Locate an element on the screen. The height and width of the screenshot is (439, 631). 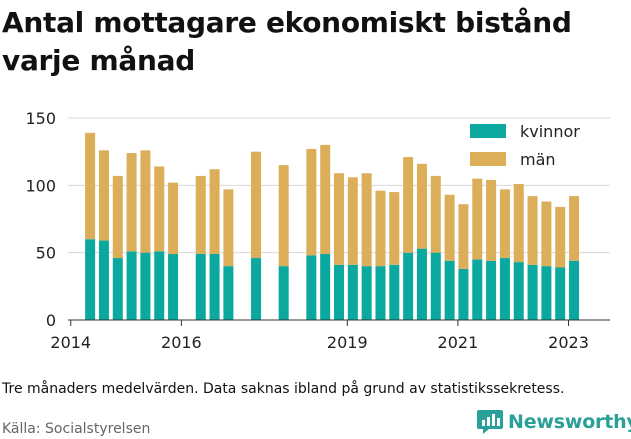
x-ticks: 2014 2016 2019 2021 2023 is located at coordinates (319, 336).